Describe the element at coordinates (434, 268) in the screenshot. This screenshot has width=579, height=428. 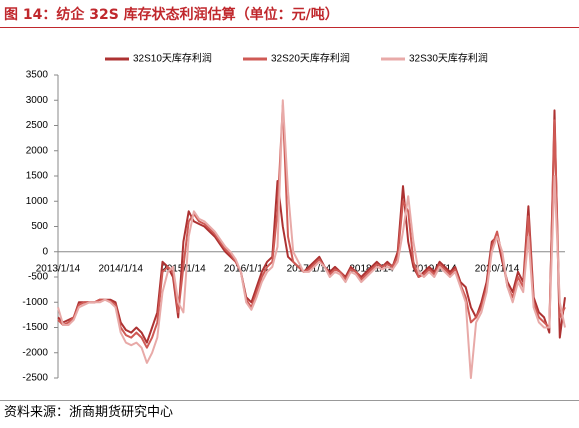
I see `x-tick-label: 2019/1/14` at that location.